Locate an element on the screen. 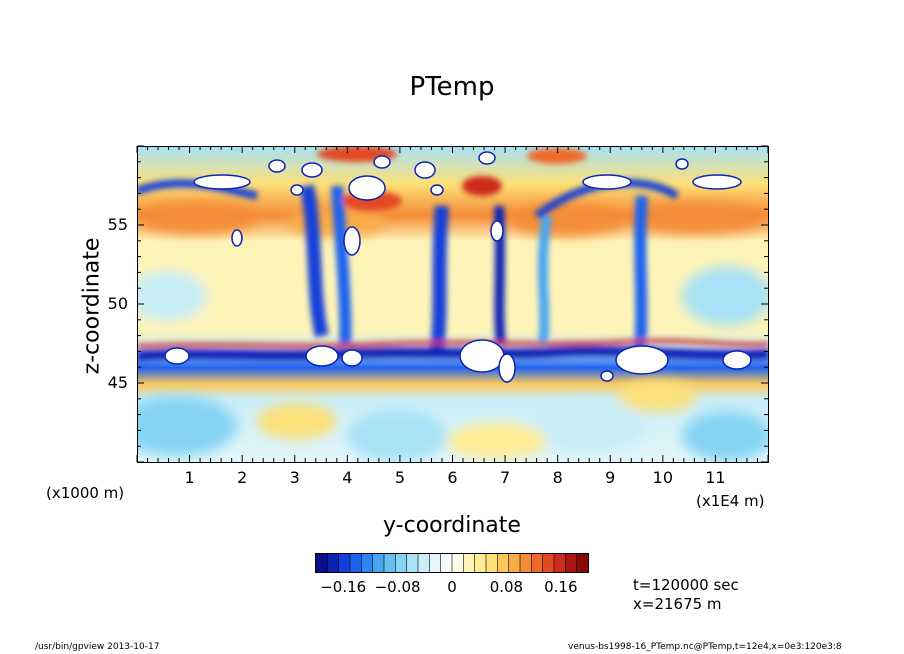  colorbar-tick-label: 0.16 is located at coordinates (561, 587).